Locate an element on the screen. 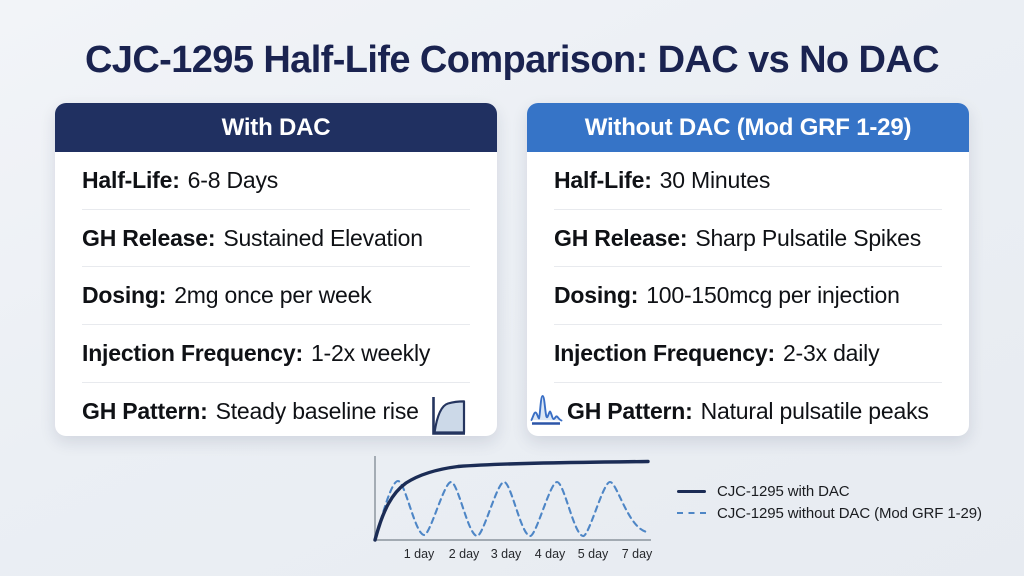 The image size is (1024, 576). legend-item-without-dac: CJC-1295 without DAC (Mod GRF 1-29) is located at coordinates (829, 513).